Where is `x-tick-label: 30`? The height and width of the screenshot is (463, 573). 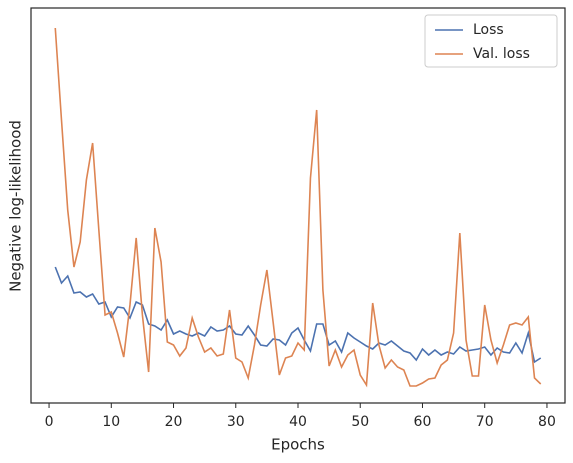 x-tick-label: 30 is located at coordinates (236, 422).